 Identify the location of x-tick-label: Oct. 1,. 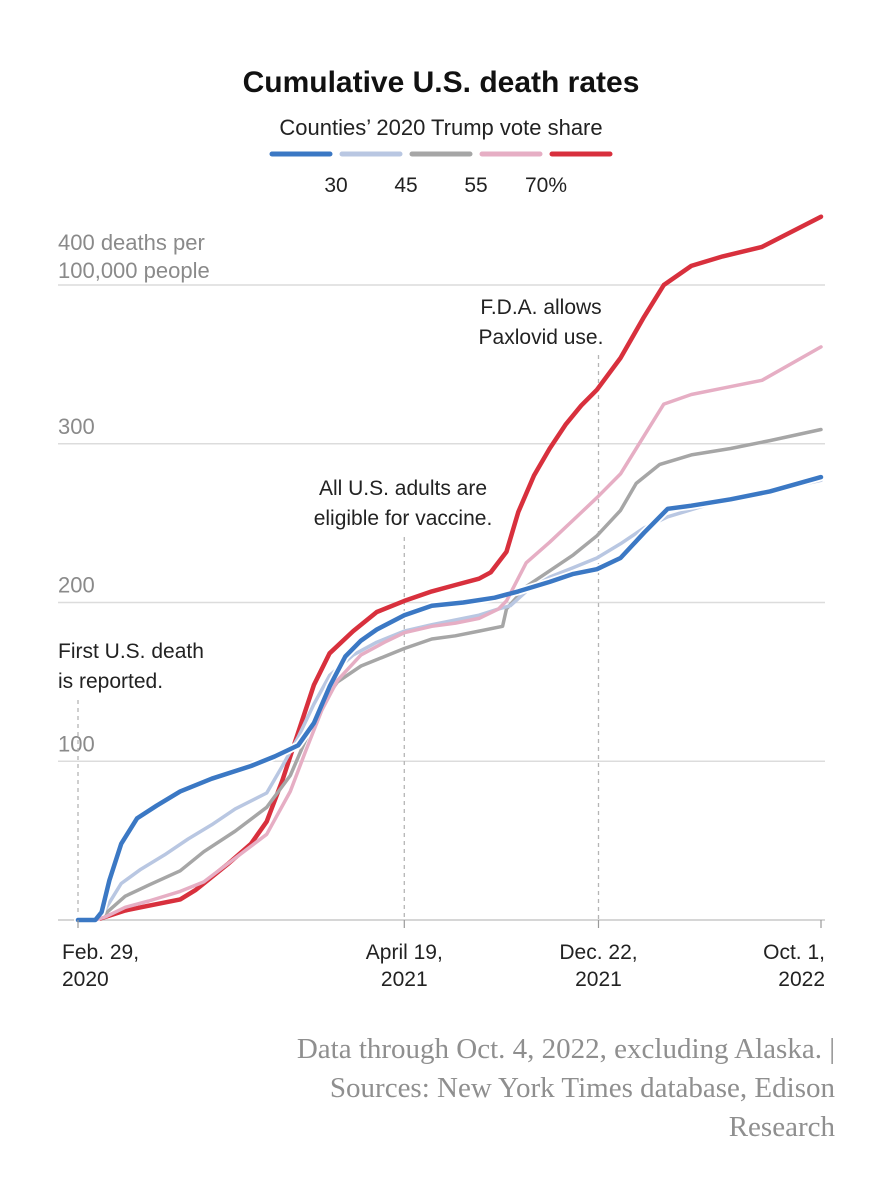
(794, 952).